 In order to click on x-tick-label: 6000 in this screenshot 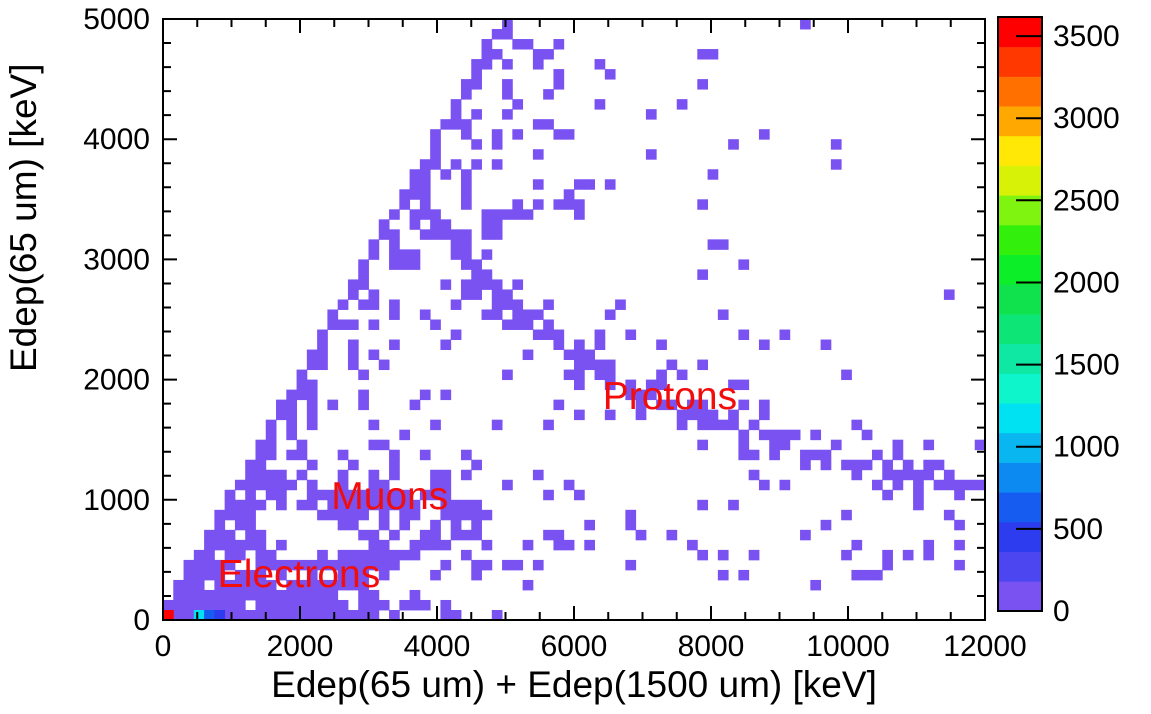, I will do `click(574, 646)`.